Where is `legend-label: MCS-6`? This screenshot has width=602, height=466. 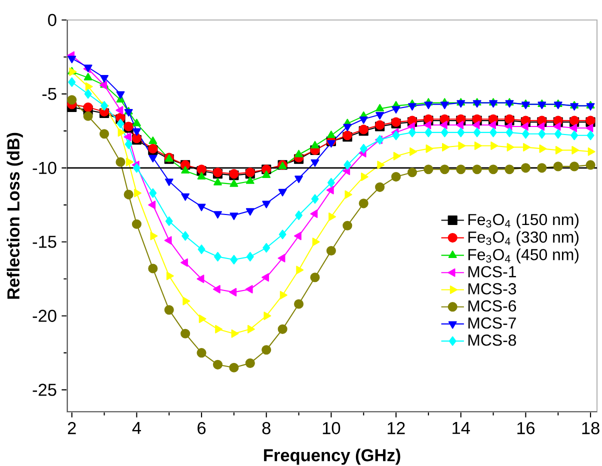 legend-label: MCS-6 is located at coordinates (492, 306).